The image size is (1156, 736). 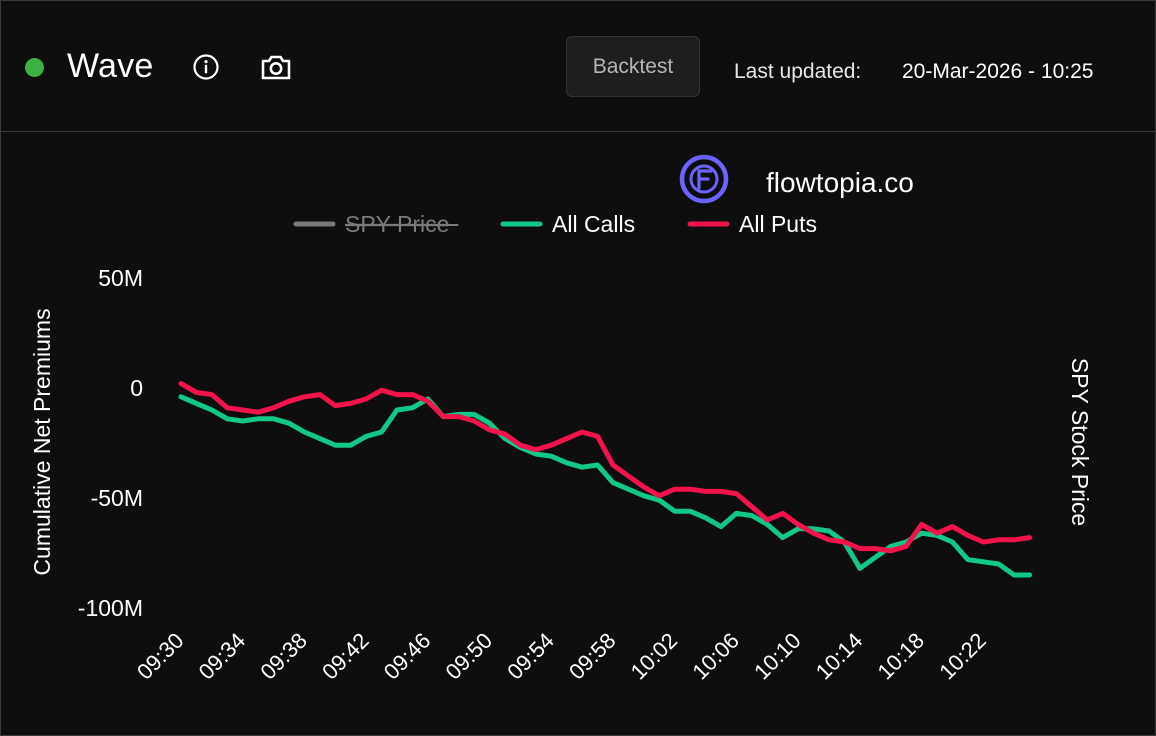 What do you see at coordinates (778, 224) in the screenshot?
I see `legend-item-label: All Puts` at bounding box center [778, 224].